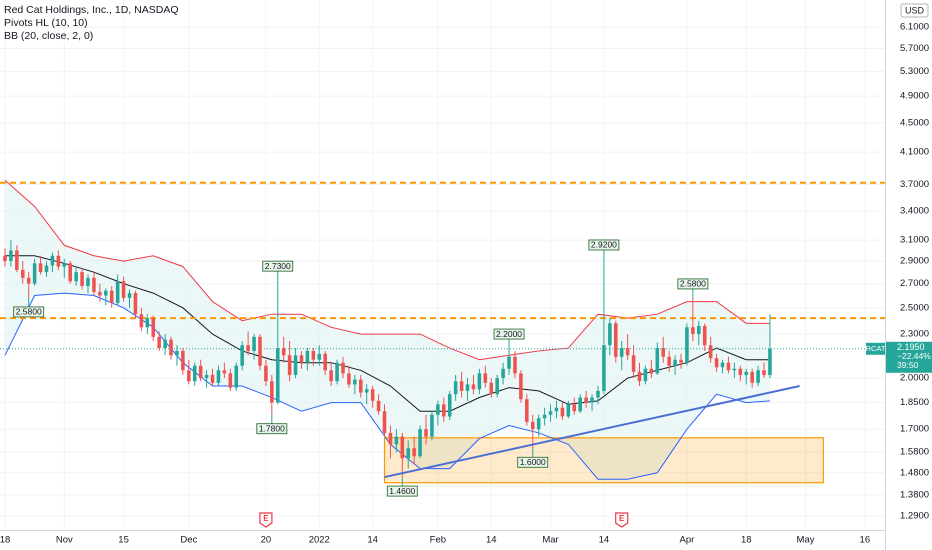 This screenshot has width=932, height=550. Describe the element at coordinates (915, 10) in the screenshot. I see `currency: USD` at that location.